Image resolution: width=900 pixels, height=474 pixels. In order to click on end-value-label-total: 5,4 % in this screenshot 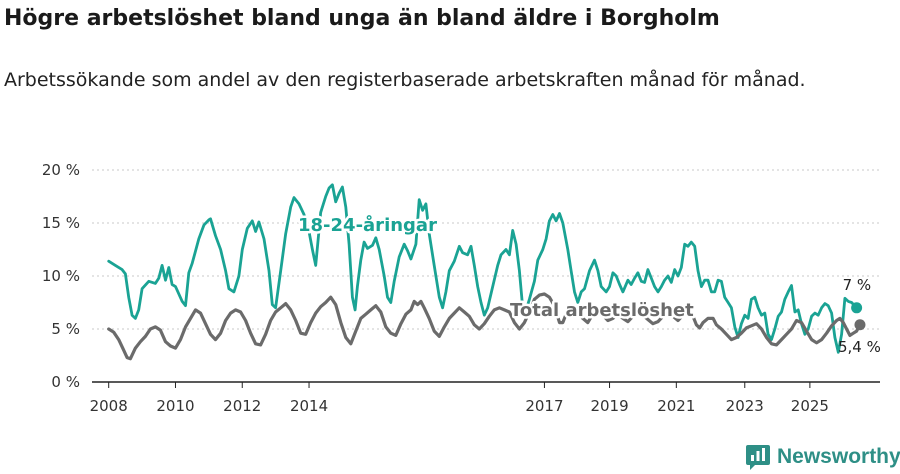, I will do `click(859, 347)`.